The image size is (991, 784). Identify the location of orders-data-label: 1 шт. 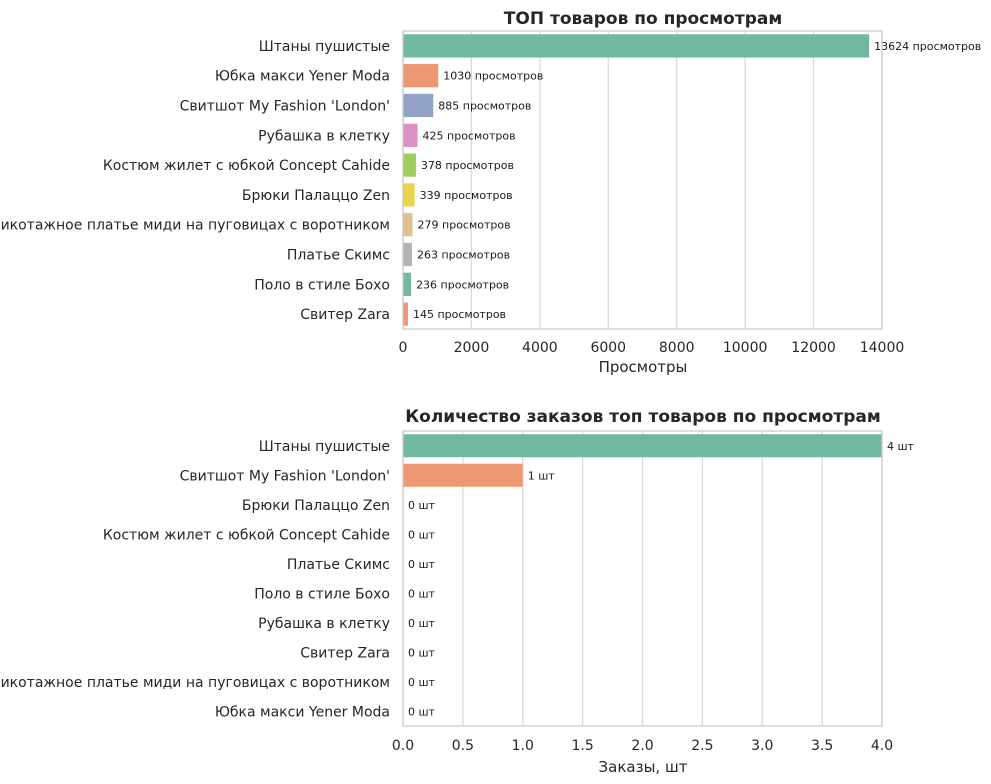
(542, 475).